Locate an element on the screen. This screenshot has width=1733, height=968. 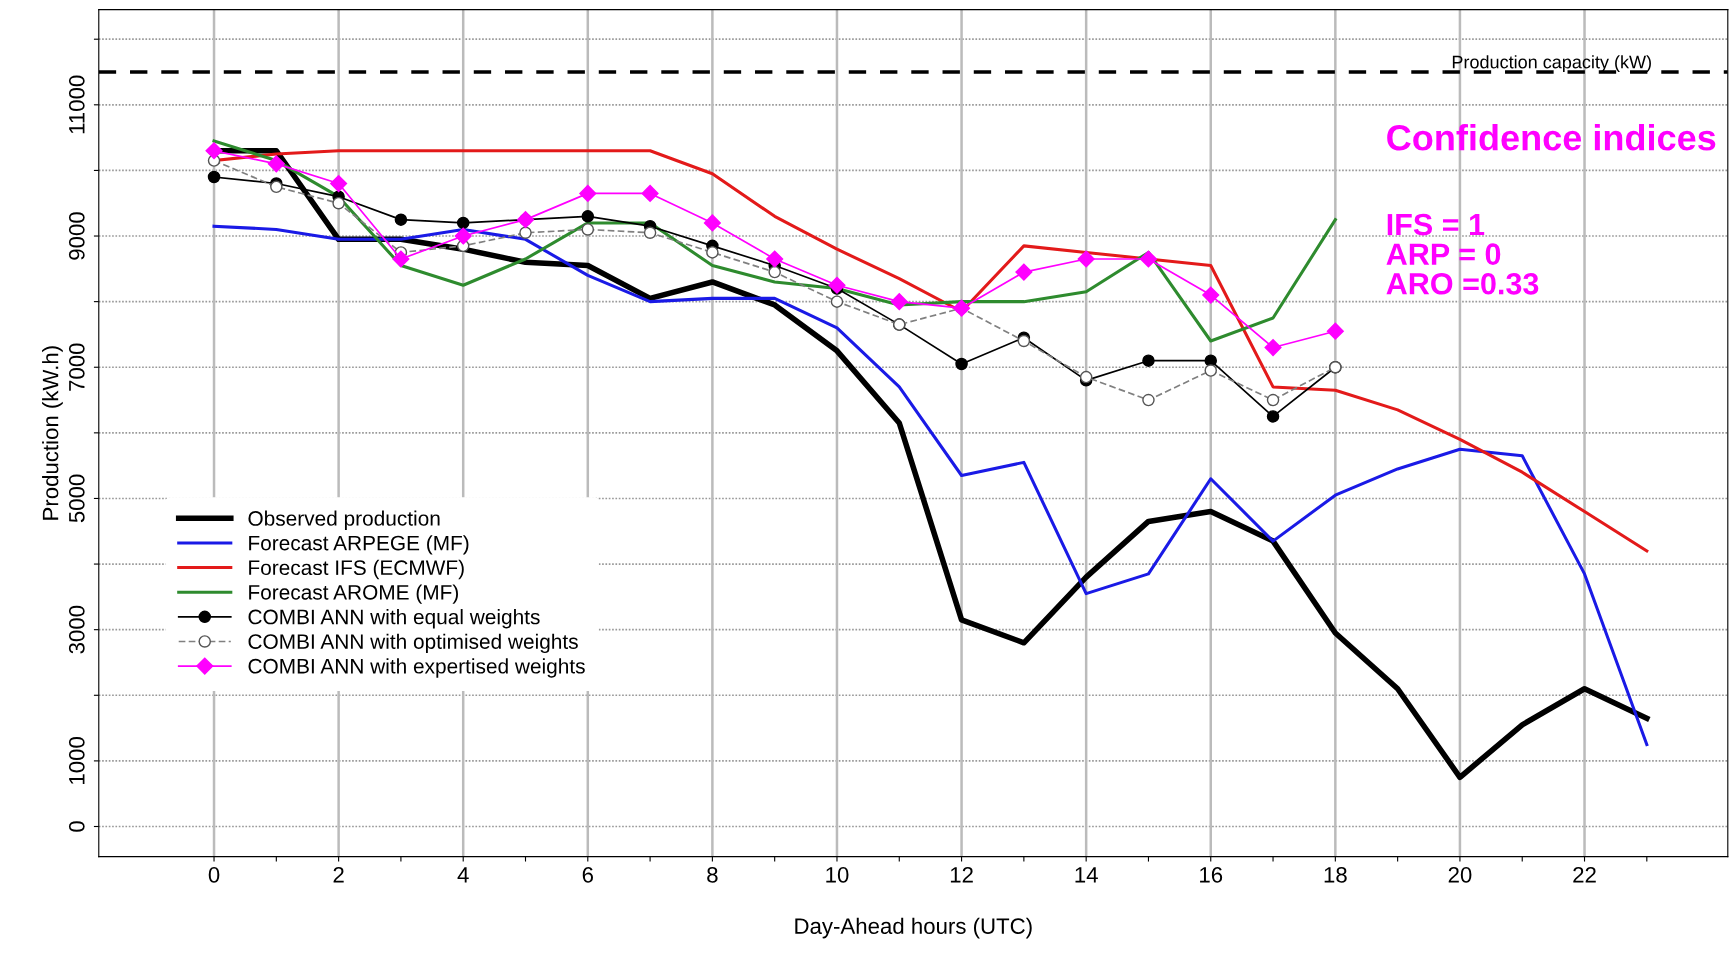
x-tick-label: 6 is located at coordinates (587, 874).